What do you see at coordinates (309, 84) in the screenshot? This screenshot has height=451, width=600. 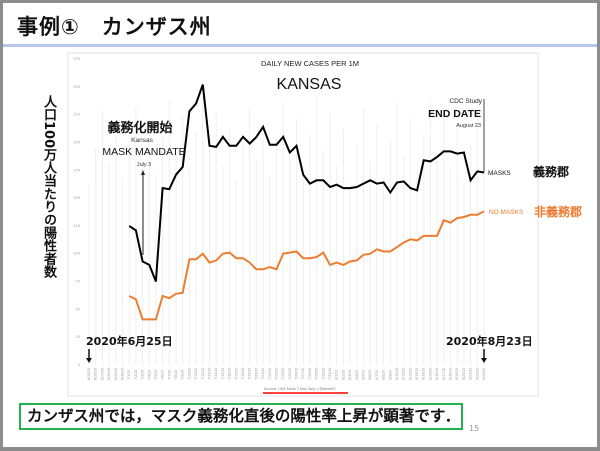 I see `chart-title: KANSAS` at bounding box center [309, 84].